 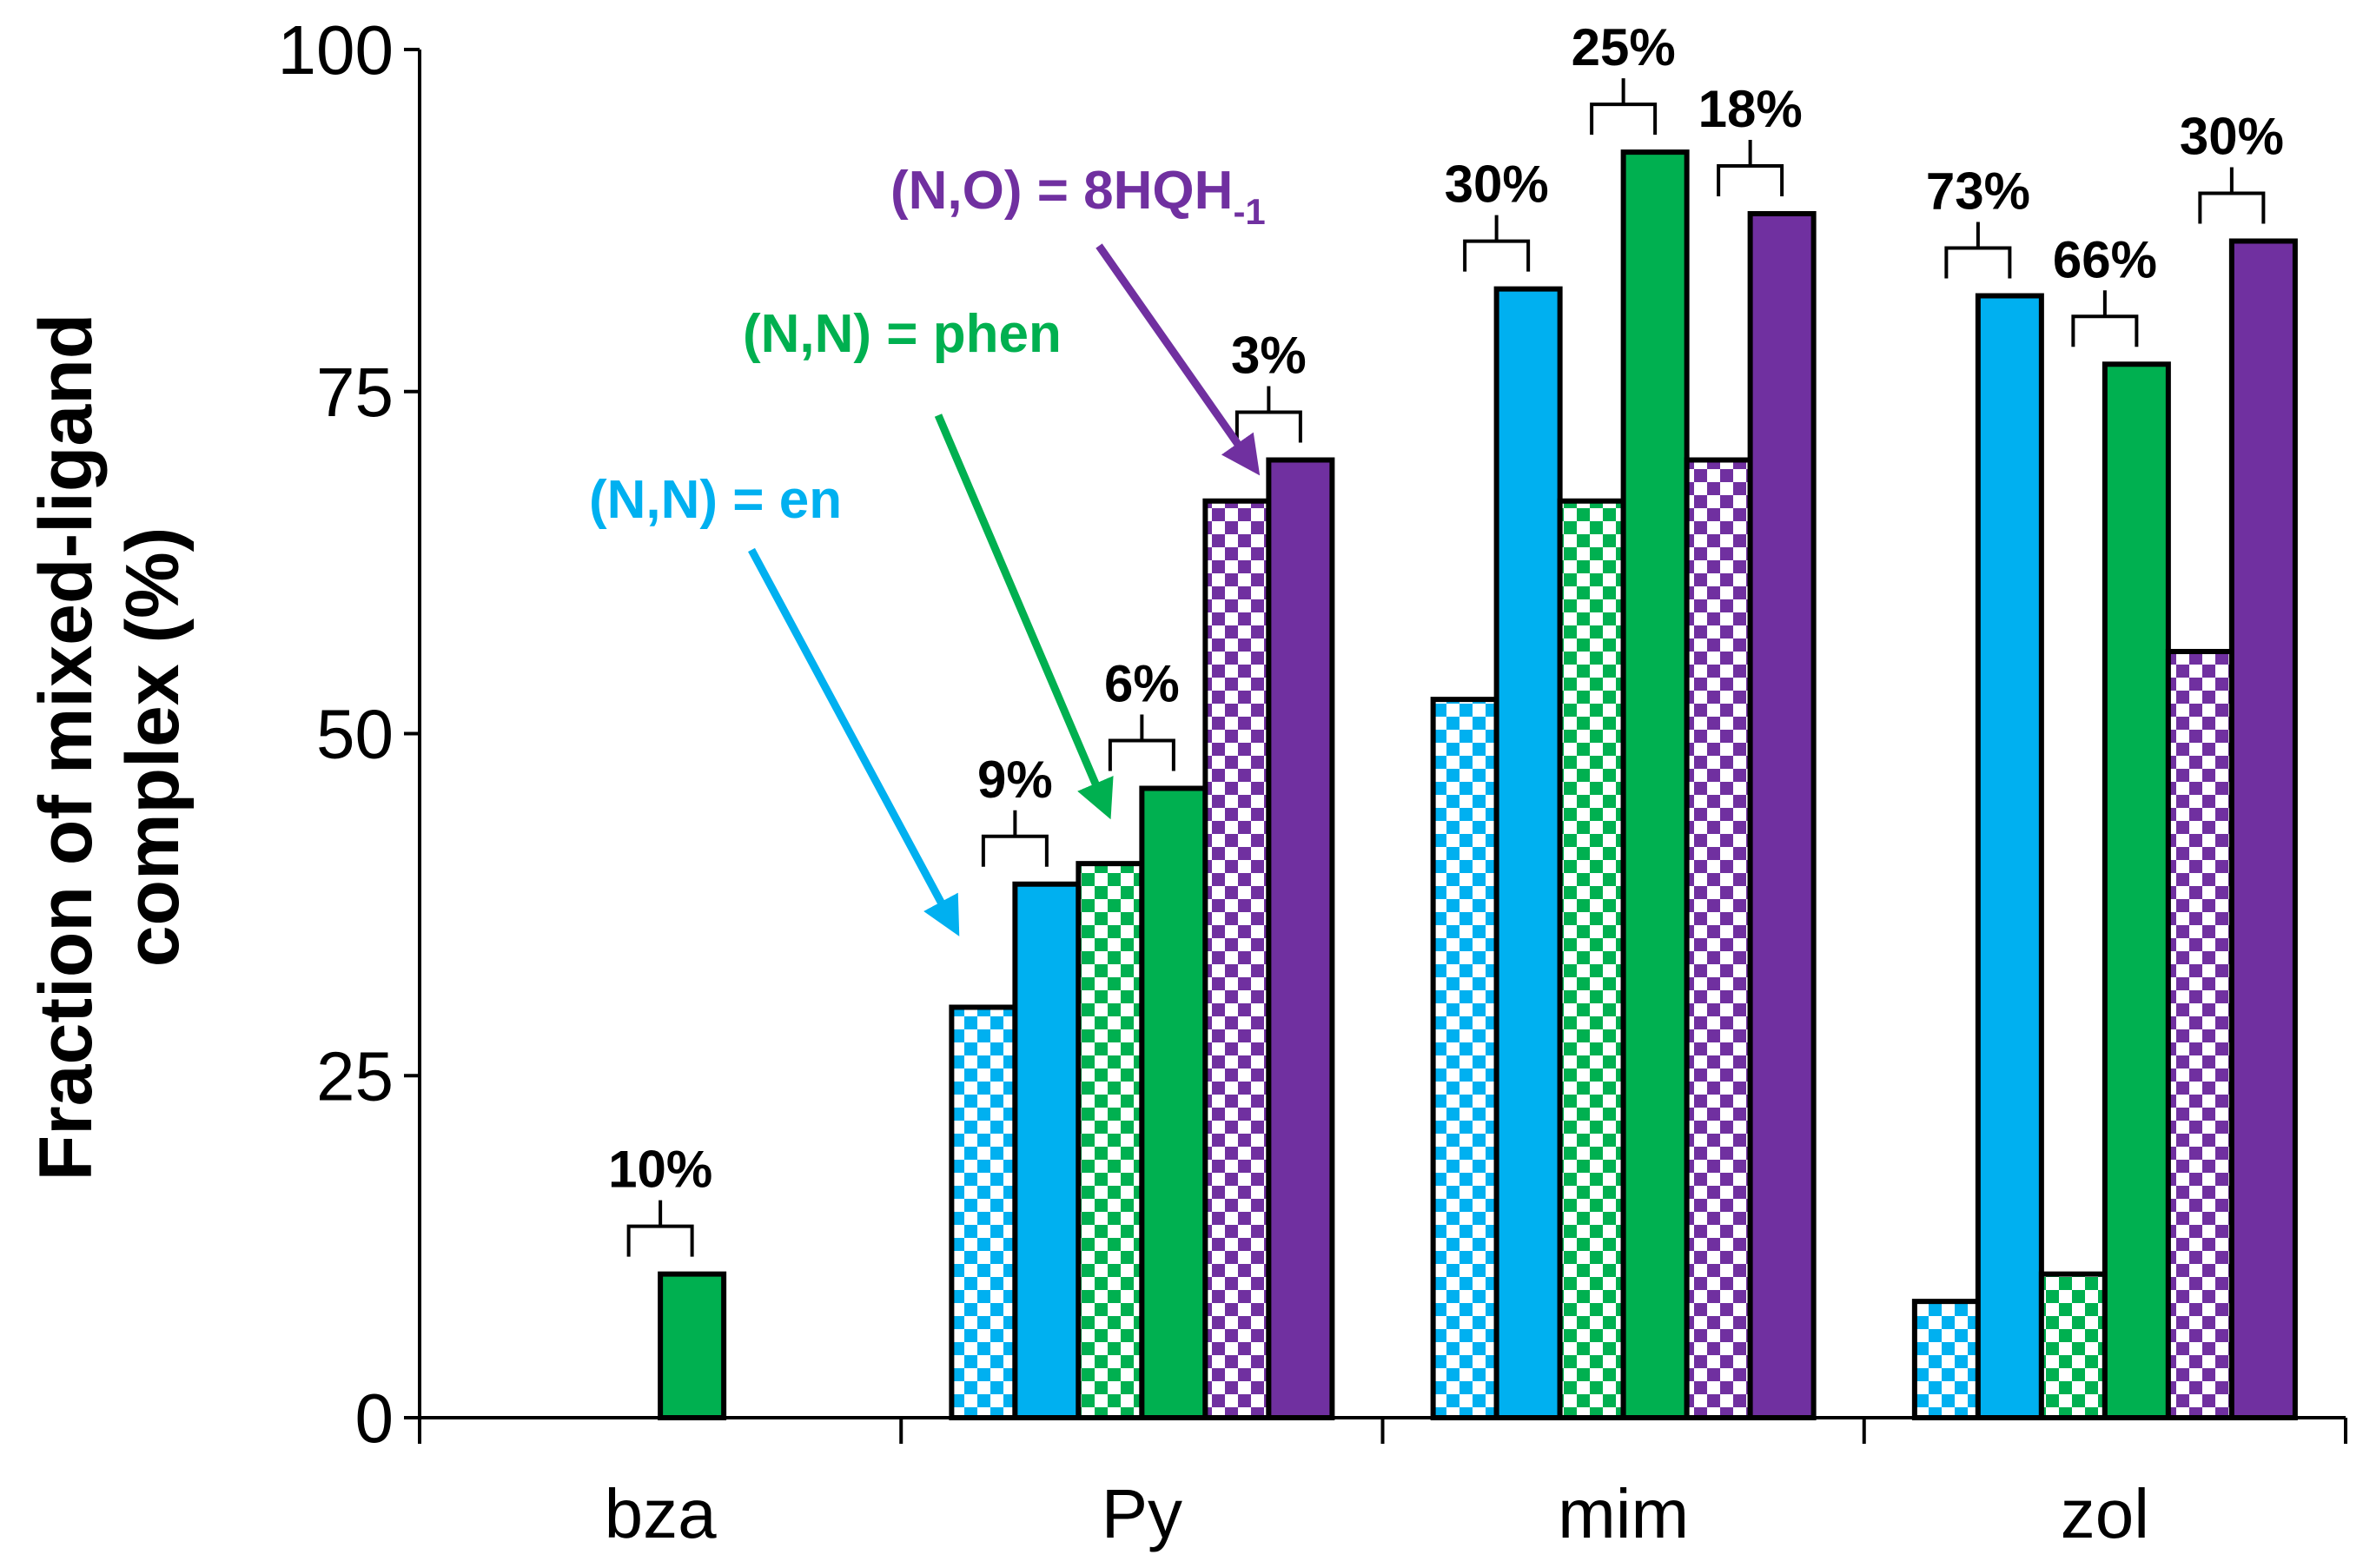 I want to click on bar-py-hq-checkered, so click(x=1237, y=959).